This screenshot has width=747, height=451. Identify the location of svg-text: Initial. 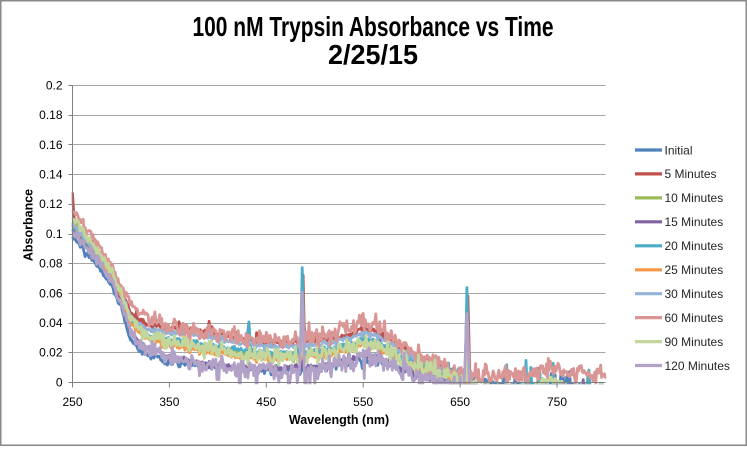
(679, 150).